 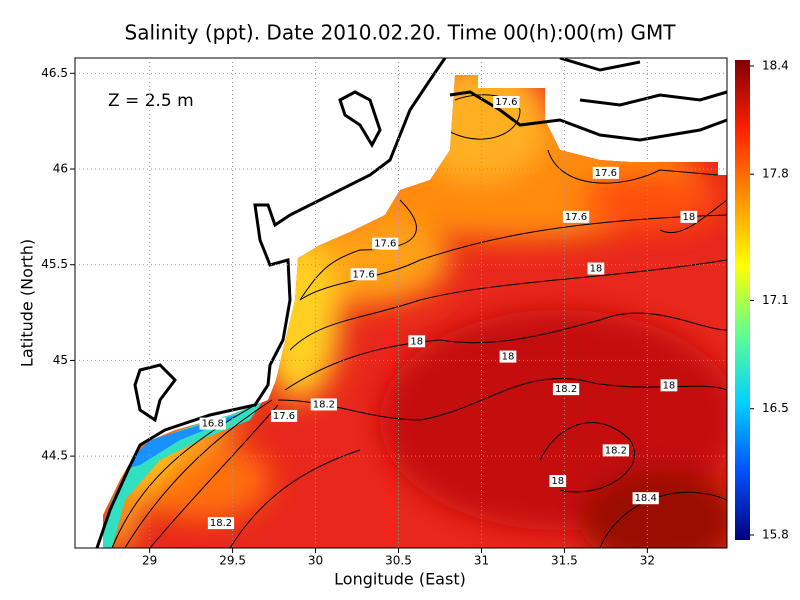 What do you see at coordinates (398, 561) in the screenshot?
I see `x-tick-label: 30.5` at bounding box center [398, 561].